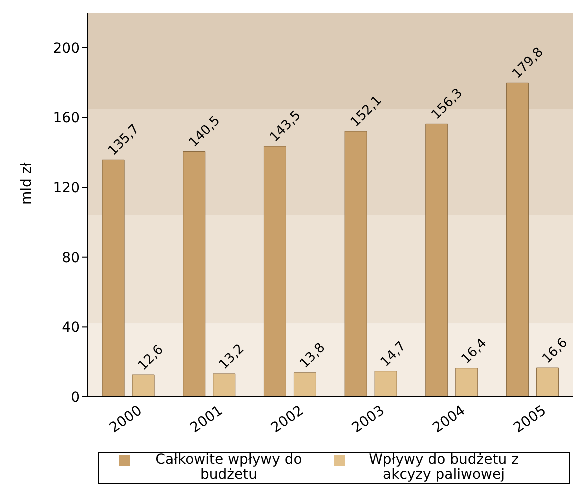 The image size is (581, 497). What do you see at coordinates (66, 188) in the screenshot?
I see `y-tick-label: 120` at bounding box center [66, 188].